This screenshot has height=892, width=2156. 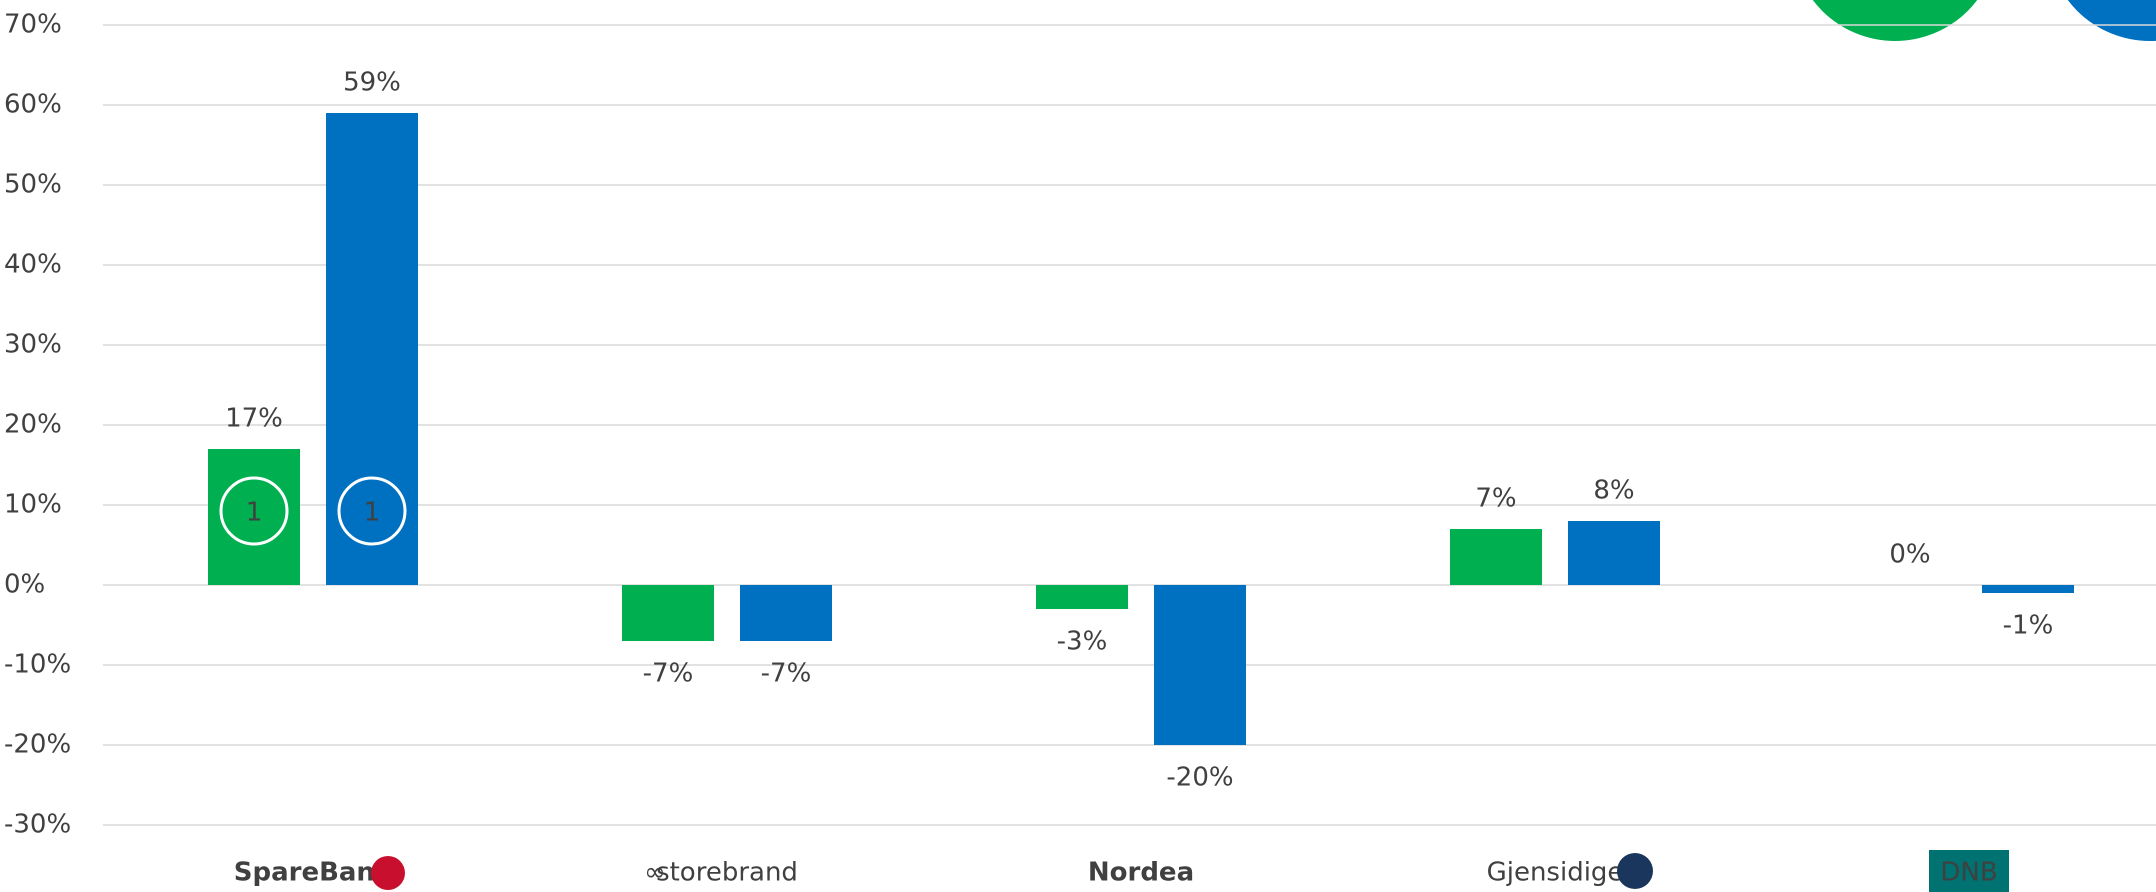 What do you see at coordinates (655, 873) in the screenshot?
I see `logo-symbol: ∞` at bounding box center [655, 873].